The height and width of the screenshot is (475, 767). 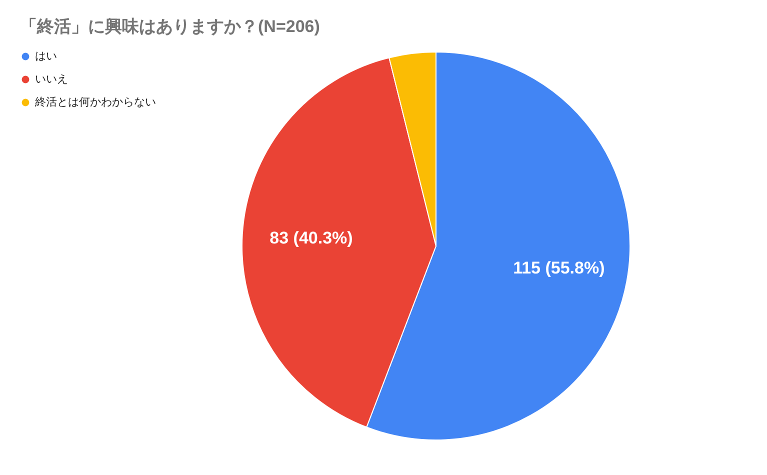 What do you see at coordinates (51, 80) in the screenshot?
I see `legend-label: いいえ` at bounding box center [51, 80].